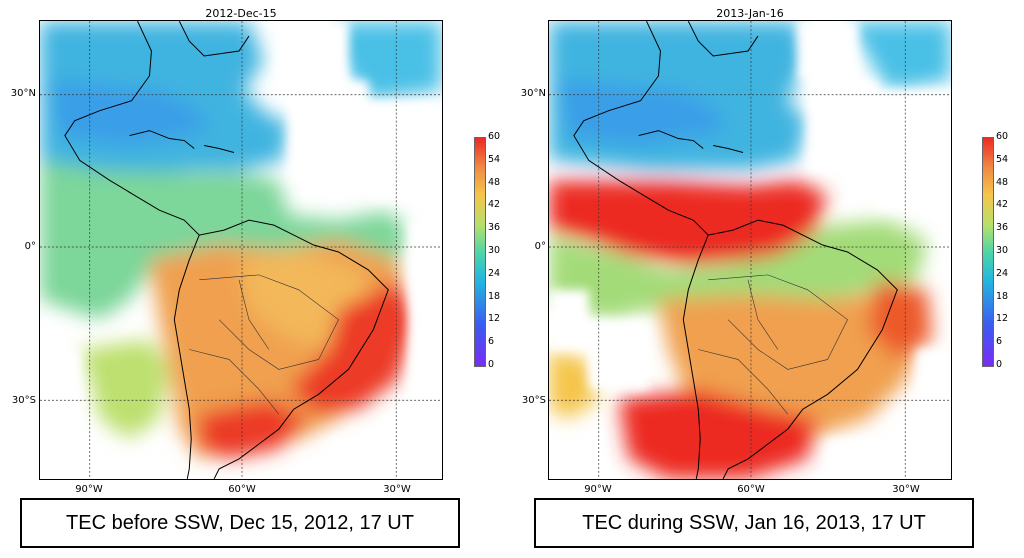 This screenshot has width=1024, height=558. Describe the element at coordinates (240, 523) in the screenshot. I see `caption-left: TEC before SSW, Dec 15, 2012, 17 UT` at that location.